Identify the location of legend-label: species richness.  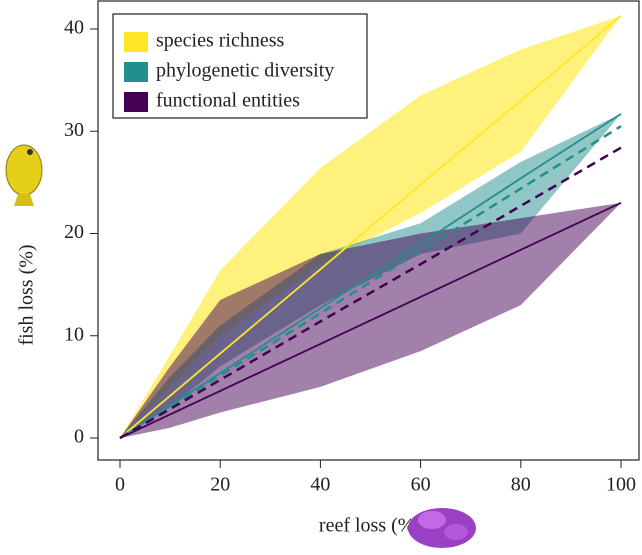
(220, 41).